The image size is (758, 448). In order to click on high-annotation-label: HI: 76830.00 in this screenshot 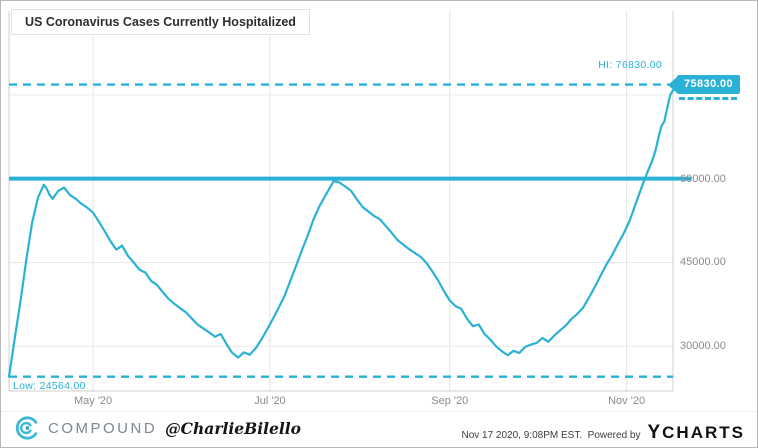, I will do `click(630, 64)`.